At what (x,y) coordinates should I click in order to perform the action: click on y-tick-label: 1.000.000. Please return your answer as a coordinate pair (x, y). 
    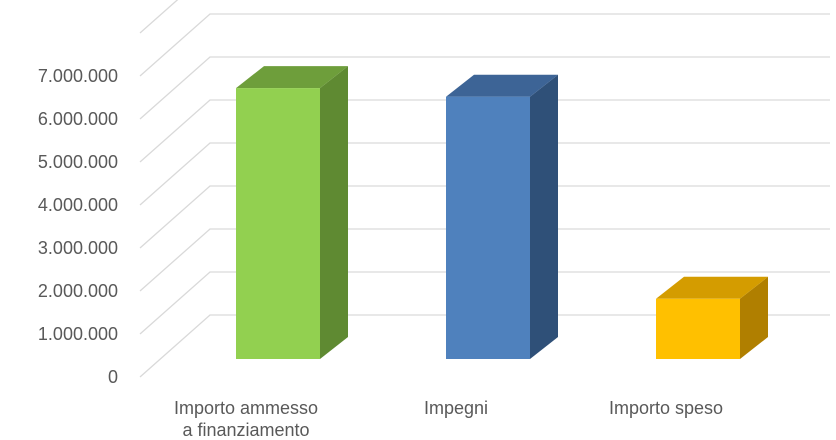
    Looking at the image, I should click on (78, 334).